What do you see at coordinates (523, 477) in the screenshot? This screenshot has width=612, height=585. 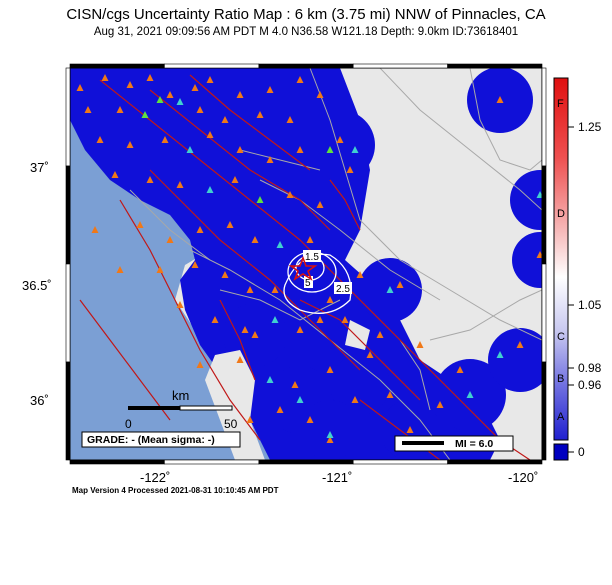 I see `lon-label-120: -120˚` at bounding box center [523, 477].